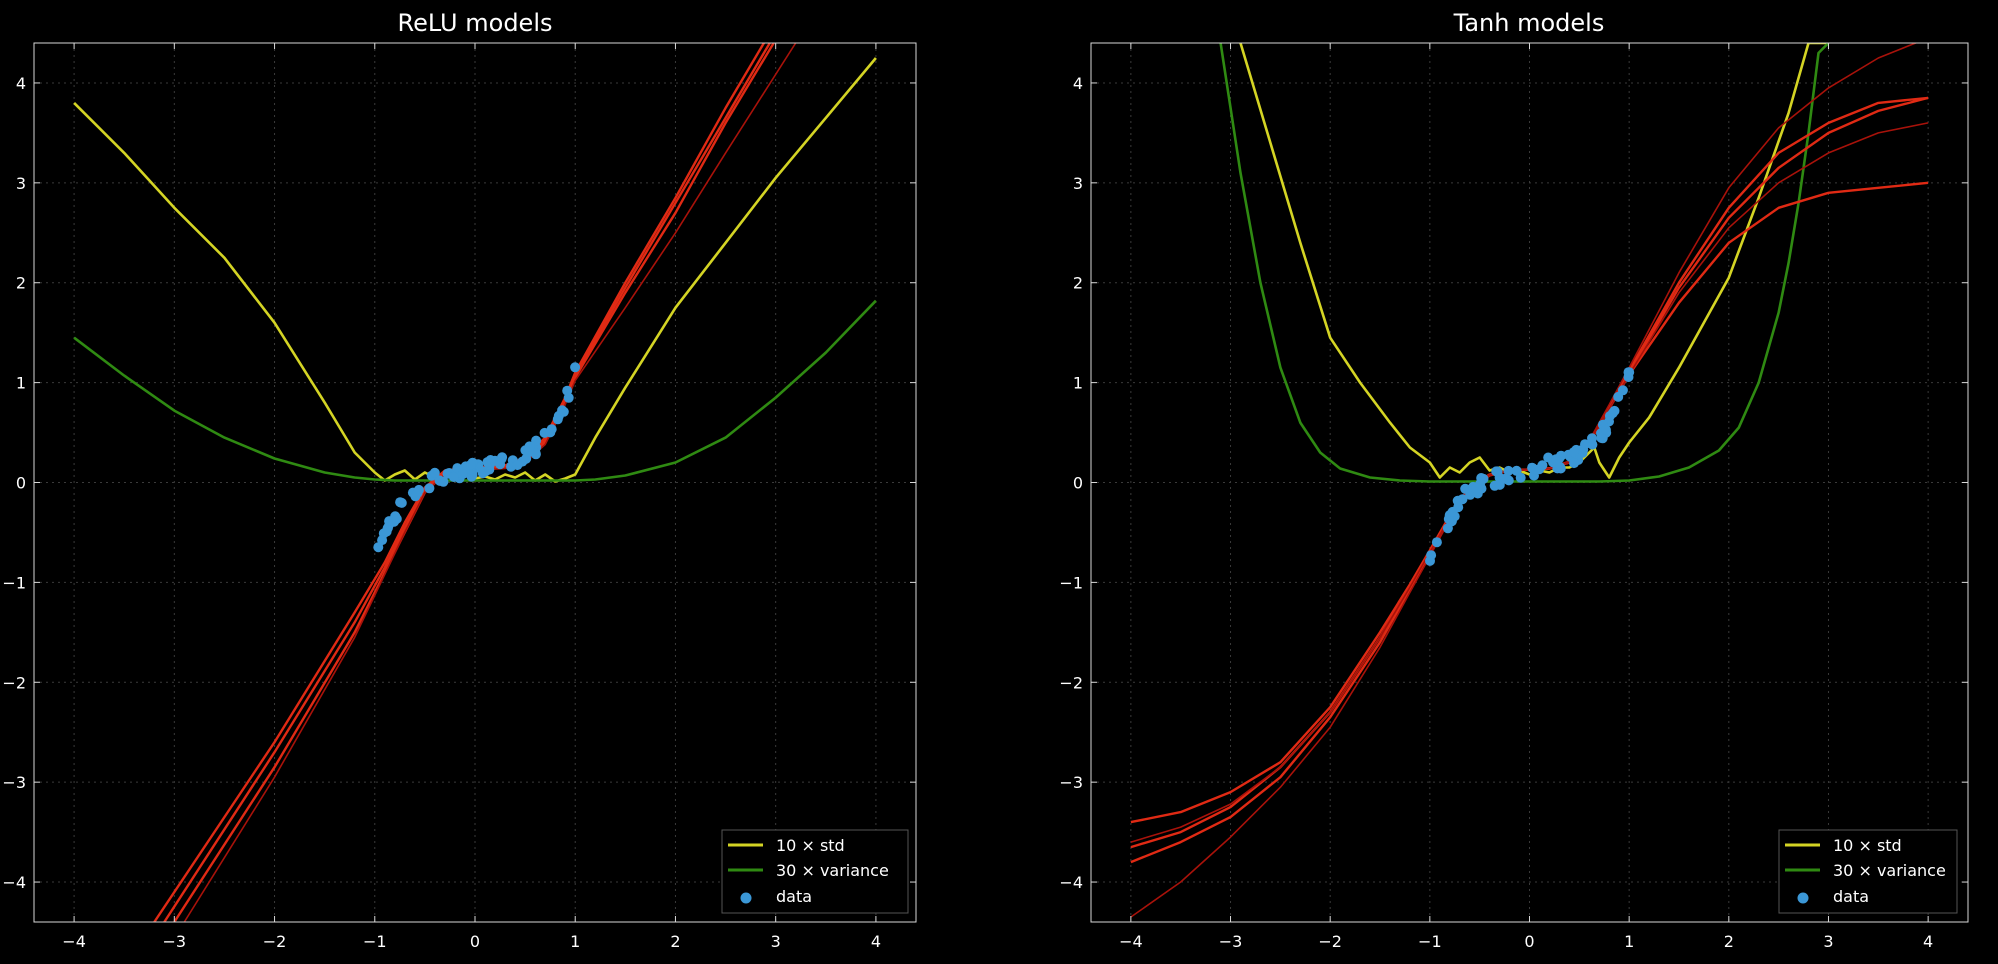 The height and width of the screenshot is (964, 1998). What do you see at coordinates (1529, 23) in the screenshot?
I see `tanh-chart-title: Tanh models` at bounding box center [1529, 23].